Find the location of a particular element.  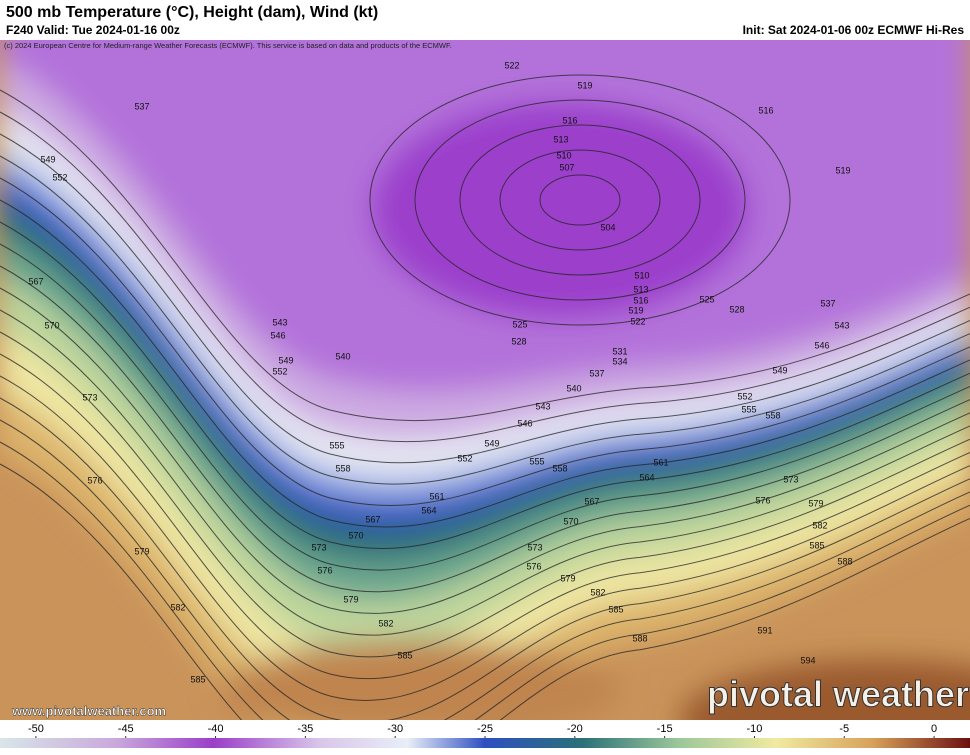

contour-label: 525 is located at coordinates (519, 324).